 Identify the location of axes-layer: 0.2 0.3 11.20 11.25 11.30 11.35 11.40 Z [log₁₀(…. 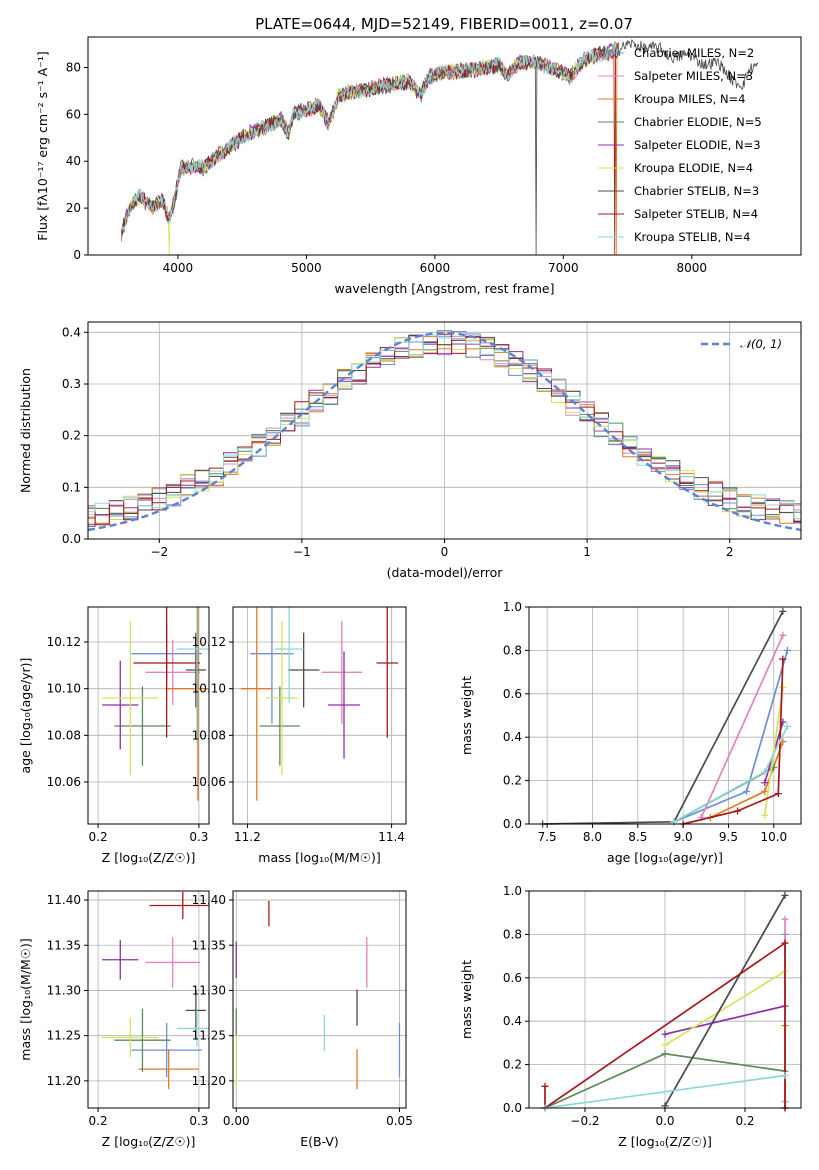
(114, 1019).